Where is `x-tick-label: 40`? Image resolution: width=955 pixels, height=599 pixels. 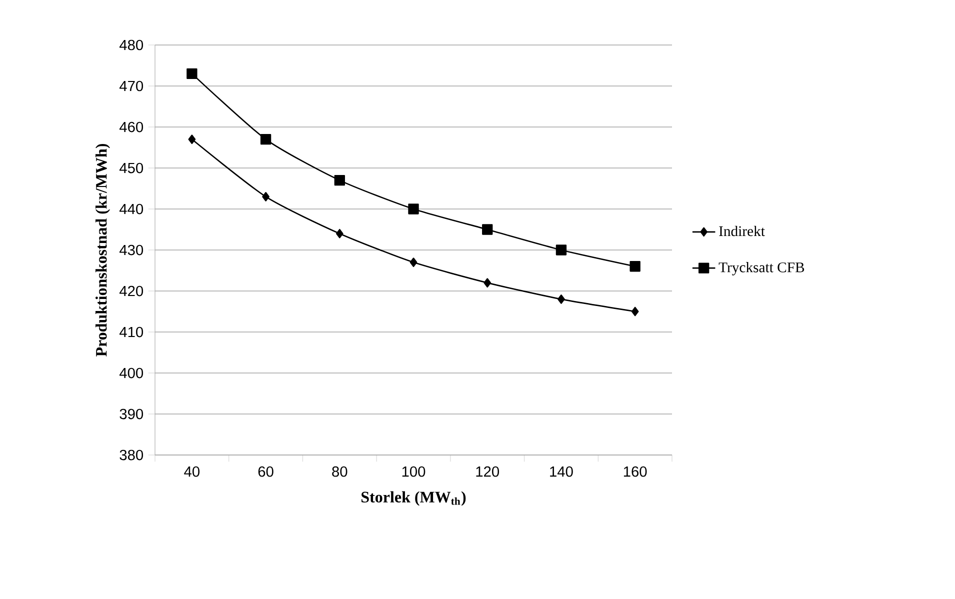
x-tick-label: 40 is located at coordinates (192, 471).